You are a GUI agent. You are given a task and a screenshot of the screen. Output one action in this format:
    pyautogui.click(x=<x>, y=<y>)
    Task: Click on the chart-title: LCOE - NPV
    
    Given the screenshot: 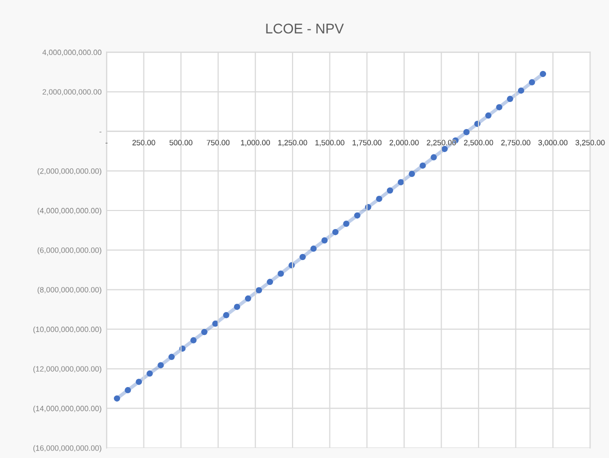 What is the action you would take?
    pyautogui.click(x=305, y=29)
    